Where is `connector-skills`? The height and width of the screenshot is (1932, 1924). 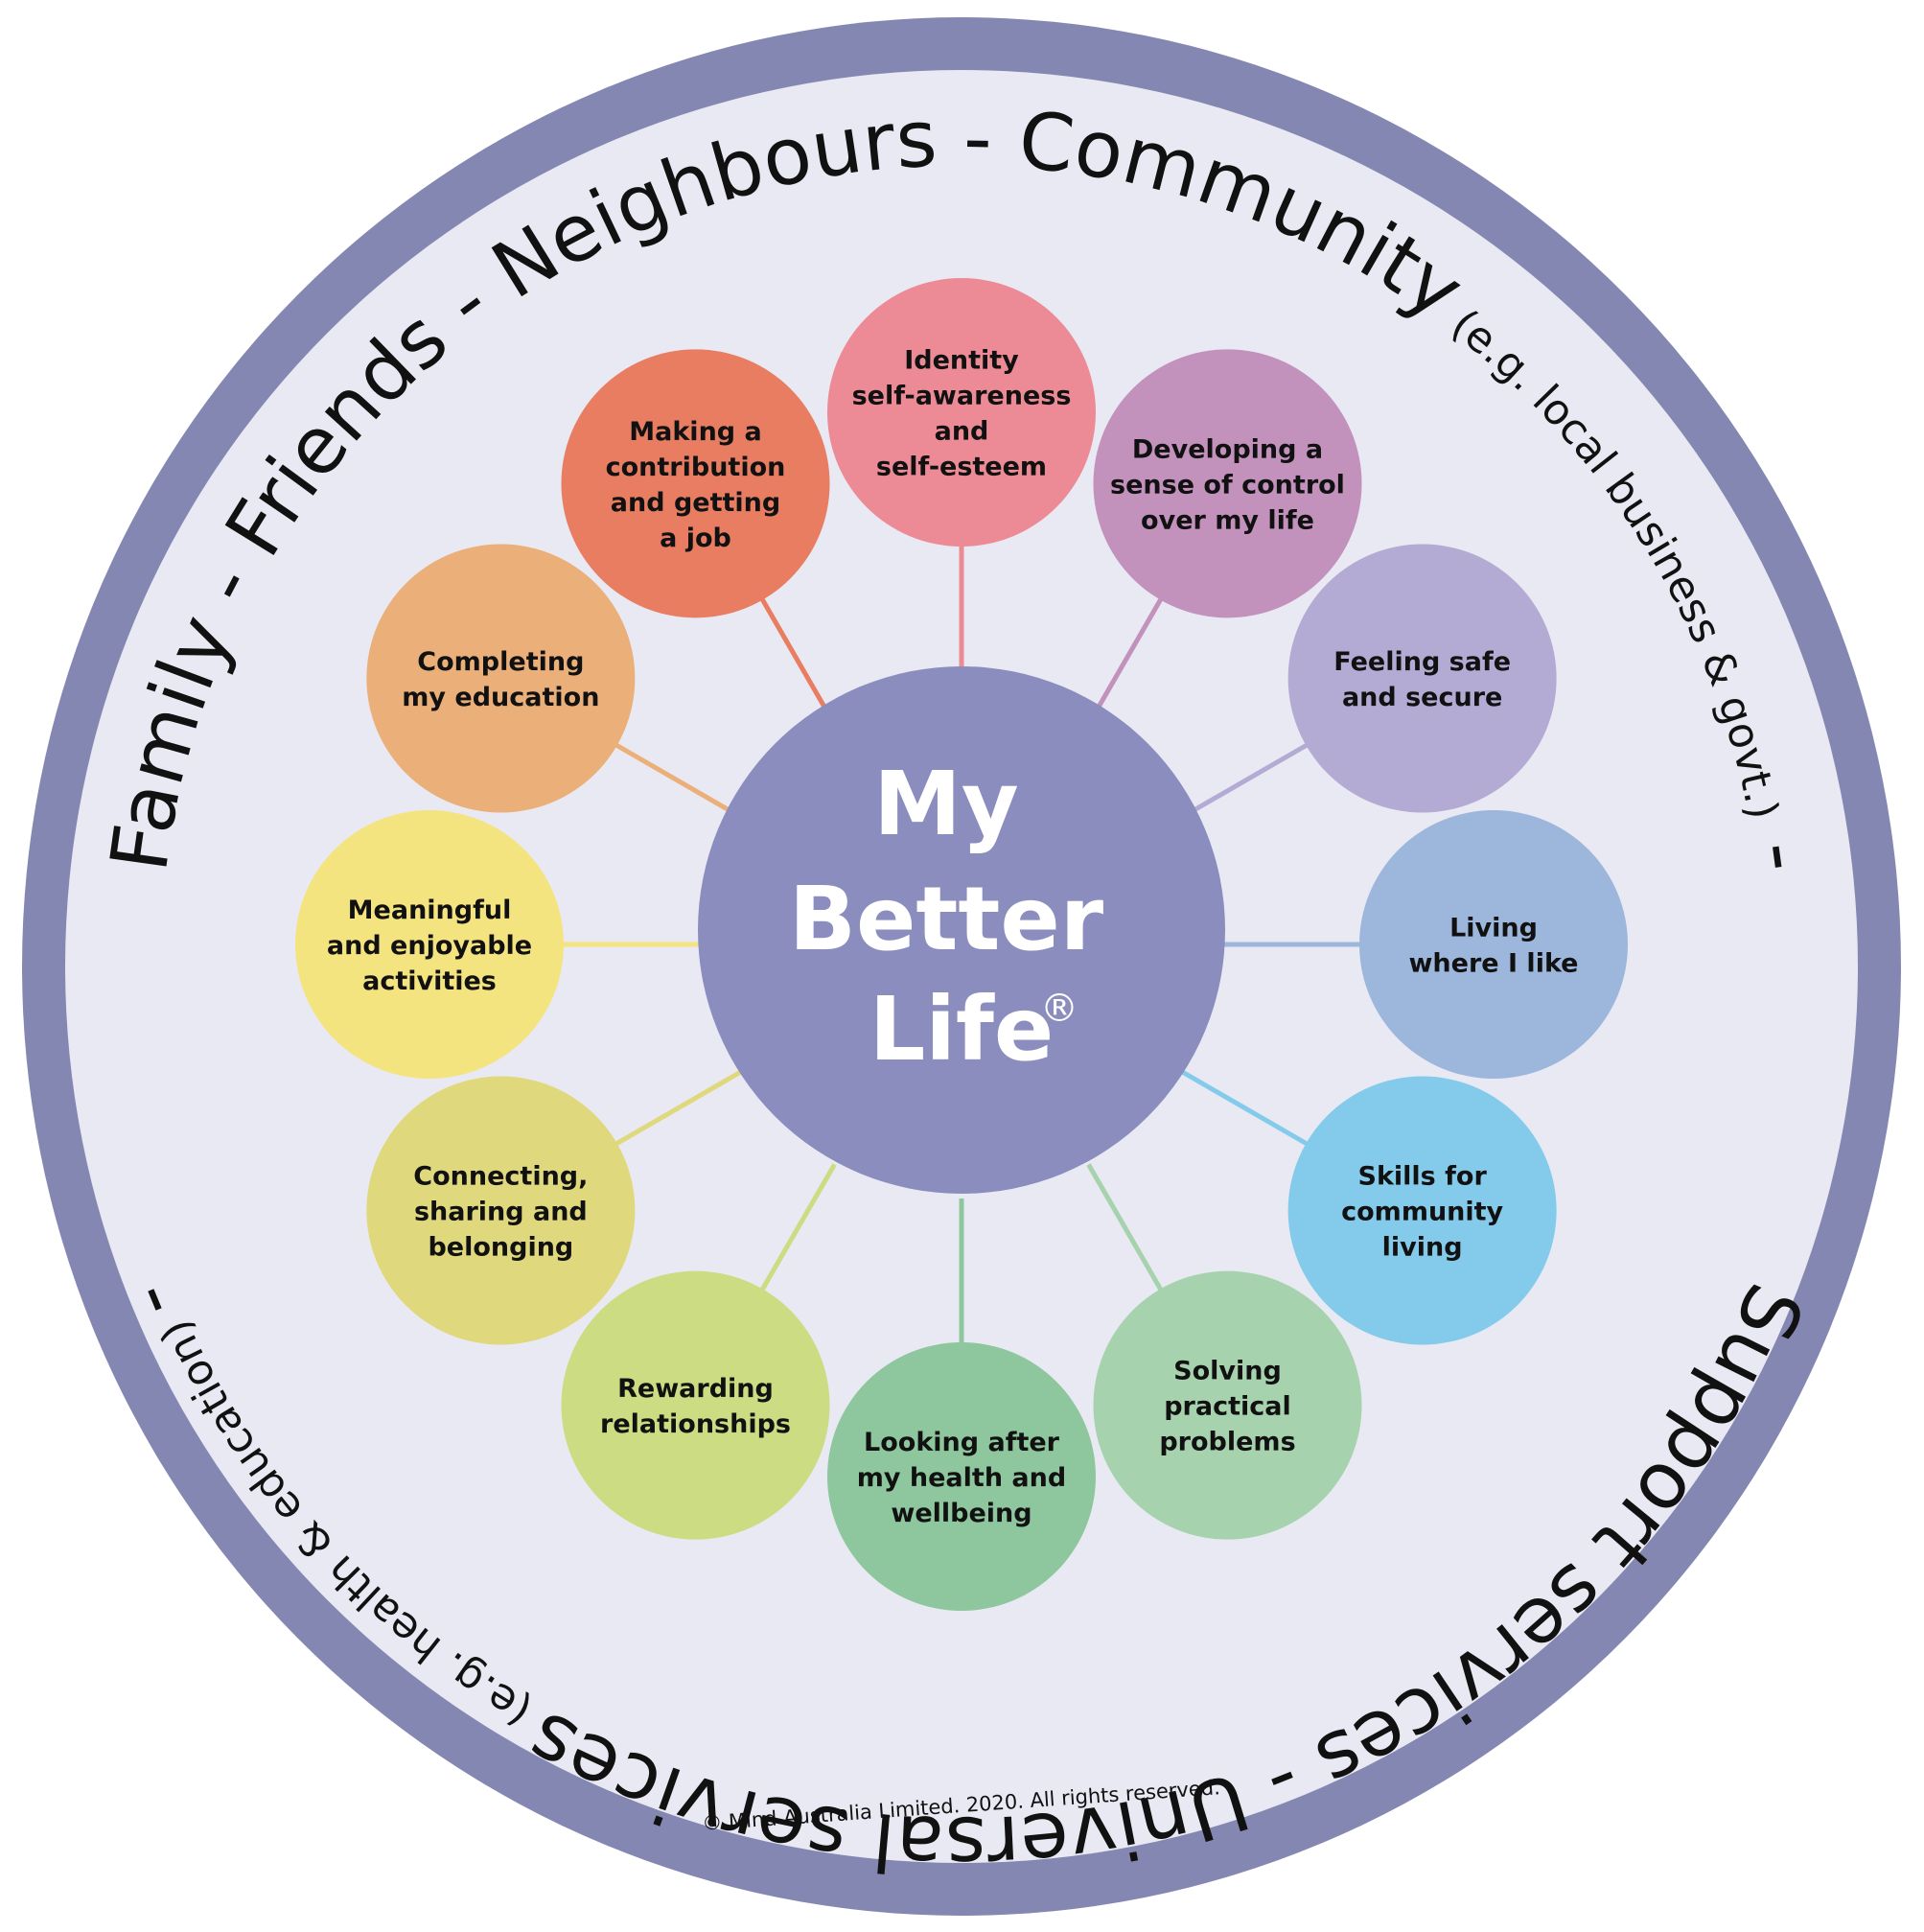 connector-skills is located at coordinates (1247, 1109).